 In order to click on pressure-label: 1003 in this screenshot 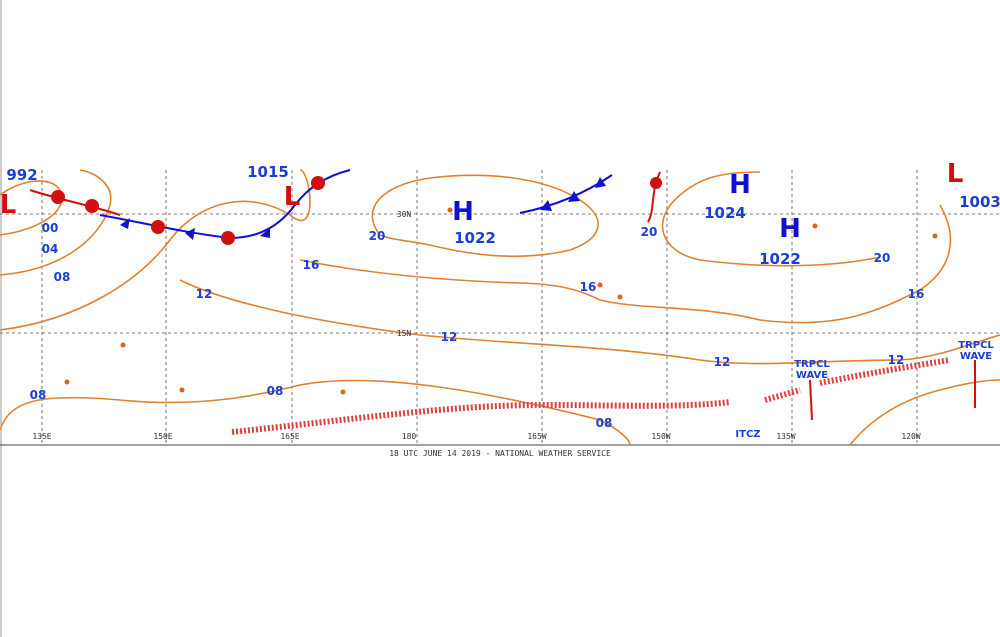, I will do `click(979, 202)`.